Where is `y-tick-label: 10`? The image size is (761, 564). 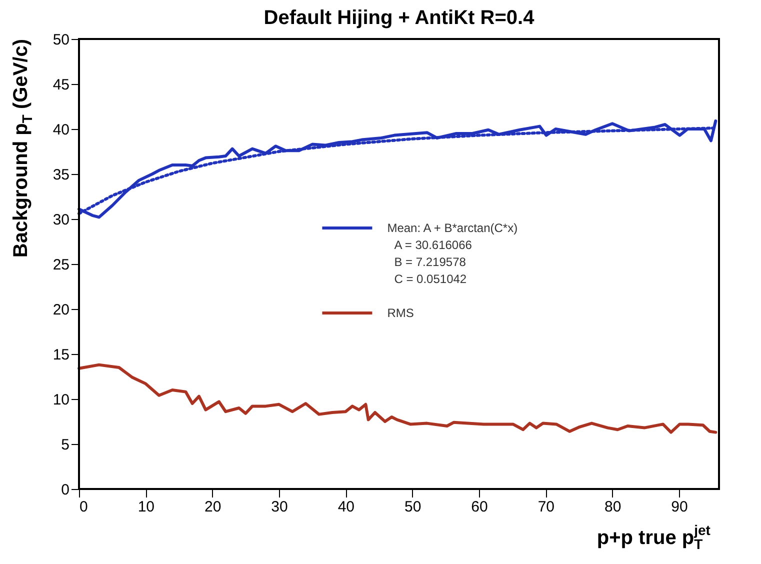
y-tick-label: 10 is located at coordinates (61, 400).